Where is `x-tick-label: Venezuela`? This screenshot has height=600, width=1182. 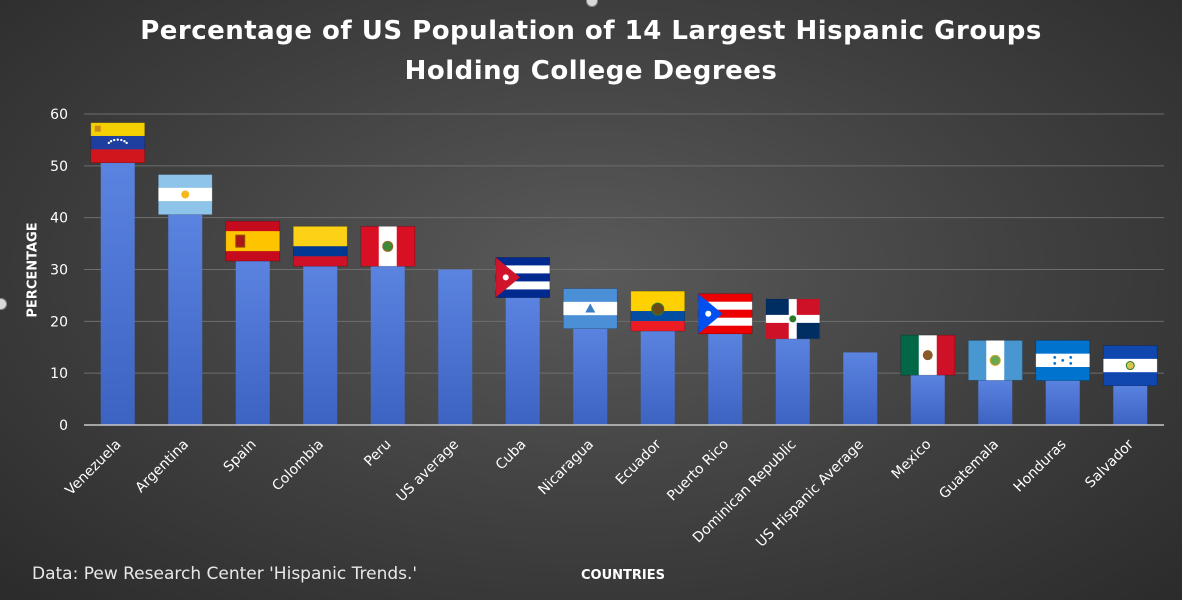 x-tick-label: Venezuela is located at coordinates (93, 468).